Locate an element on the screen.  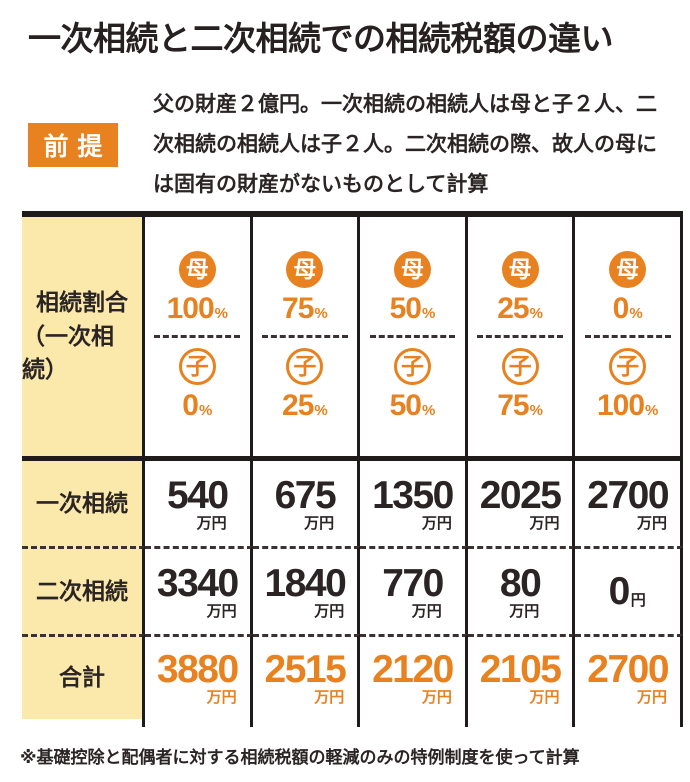
footnote: ※基礎控除と配偶者に対する相続税額の軽減のみの特例制度を使って計算 is located at coordinates (300, 757).